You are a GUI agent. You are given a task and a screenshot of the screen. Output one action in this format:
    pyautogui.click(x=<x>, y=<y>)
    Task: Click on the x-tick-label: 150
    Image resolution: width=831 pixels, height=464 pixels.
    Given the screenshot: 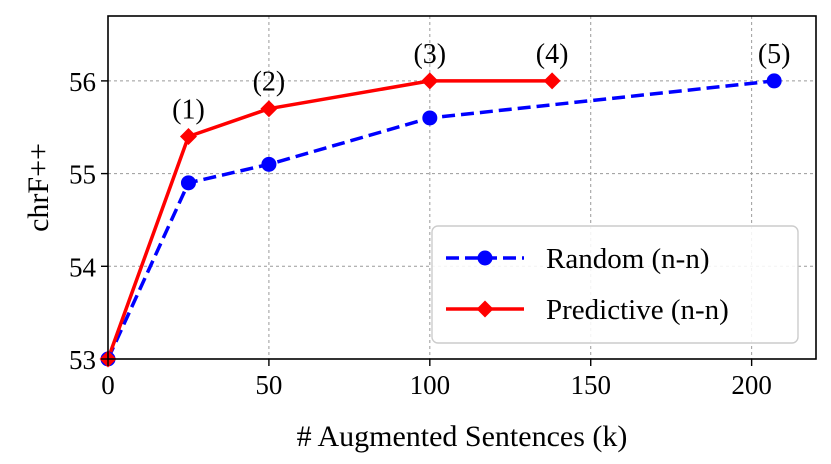 What is the action you would take?
    pyautogui.click(x=590, y=385)
    